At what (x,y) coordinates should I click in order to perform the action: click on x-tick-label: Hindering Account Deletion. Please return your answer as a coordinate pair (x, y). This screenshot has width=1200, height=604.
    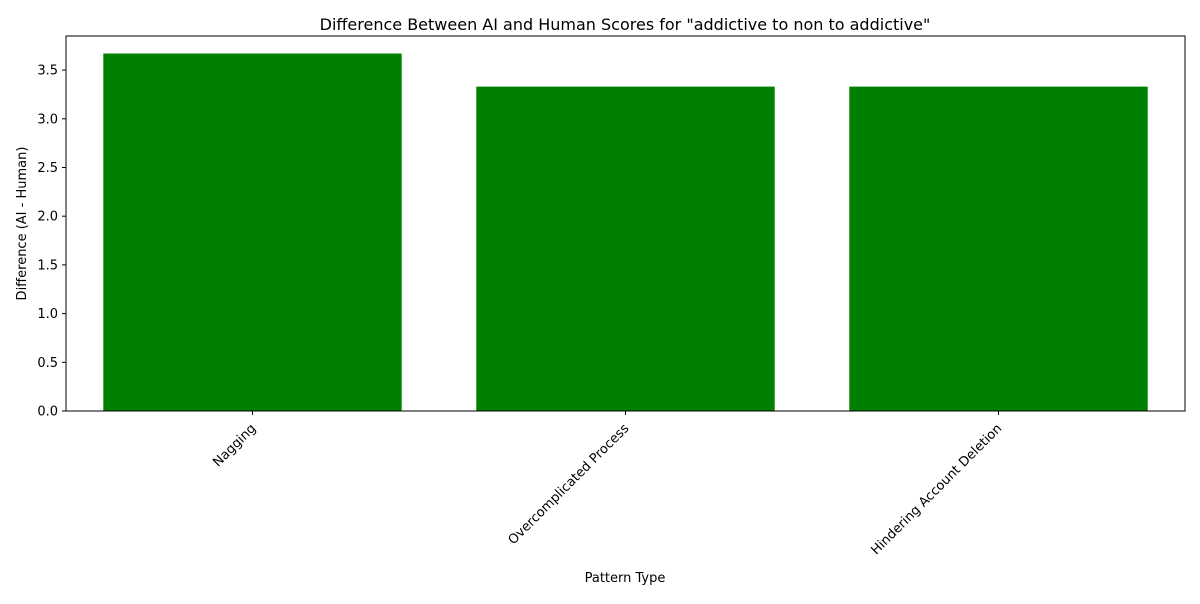
    Looking at the image, I should click on (936, 489).